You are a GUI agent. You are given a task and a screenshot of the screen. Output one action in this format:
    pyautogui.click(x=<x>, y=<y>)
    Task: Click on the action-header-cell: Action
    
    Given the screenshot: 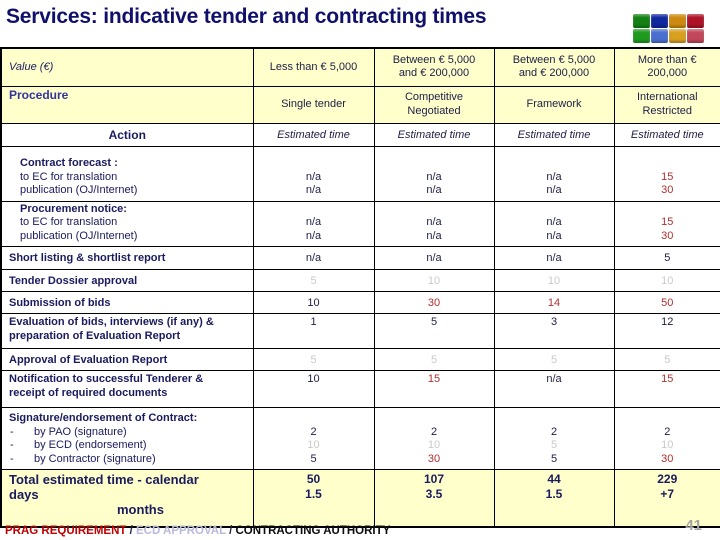 What is the action you would take?
    pyautogui.click(x=127, y=134)
    